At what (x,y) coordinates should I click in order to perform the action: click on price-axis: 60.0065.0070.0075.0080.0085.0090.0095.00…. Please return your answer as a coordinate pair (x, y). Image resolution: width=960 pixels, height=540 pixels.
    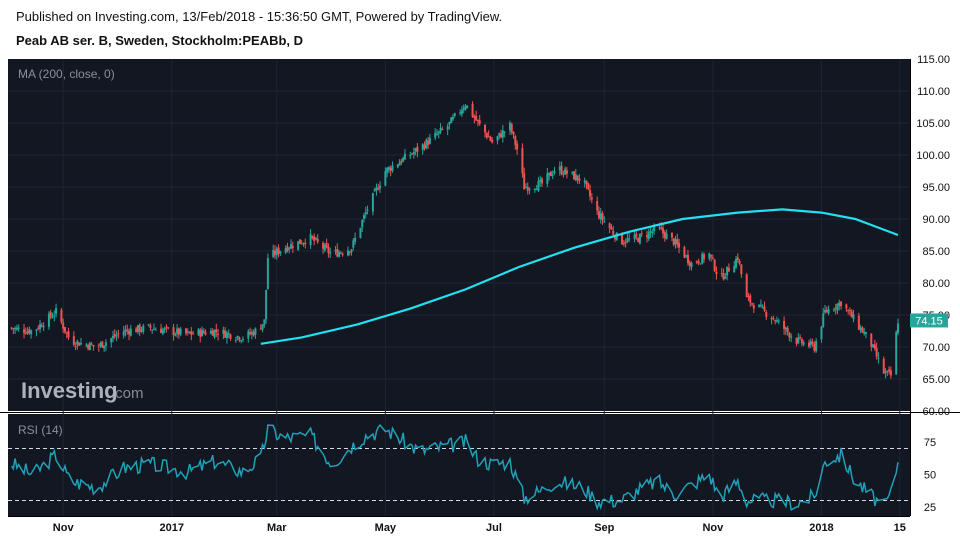
    Looking at the image, I should click on (933, 236).